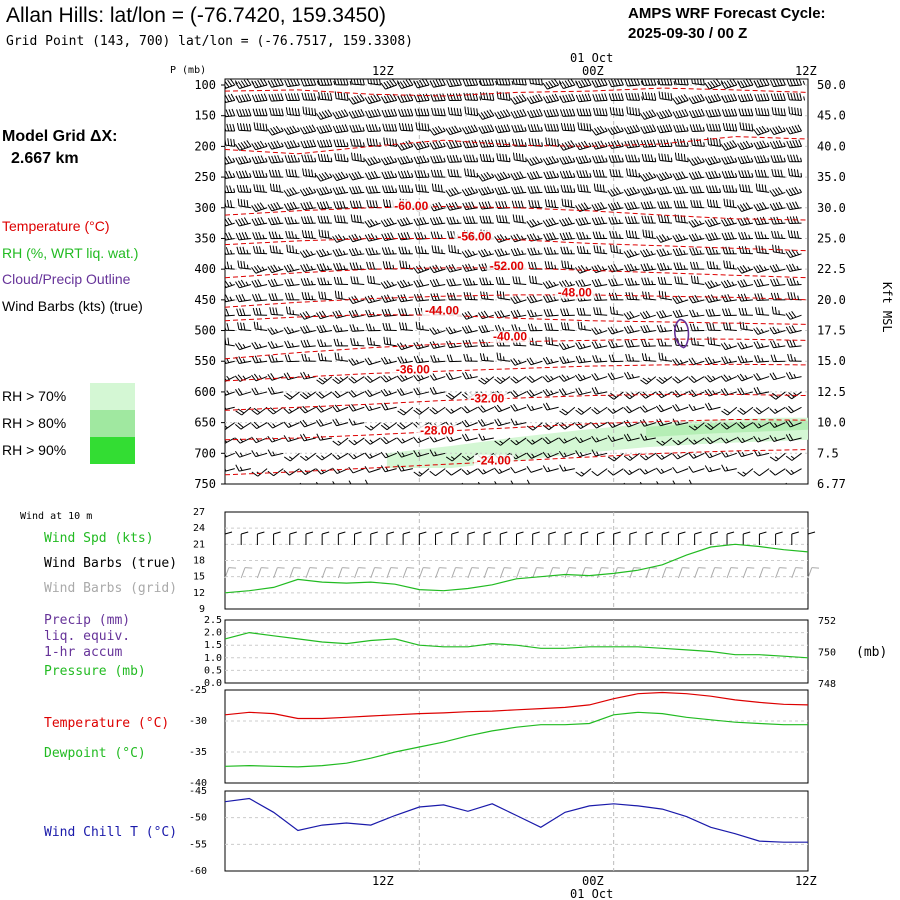  What do you see at coordinates (198, 844) in the screenshot?
I see `chill-ytick--55: -55` at bounding box center [198, 844].